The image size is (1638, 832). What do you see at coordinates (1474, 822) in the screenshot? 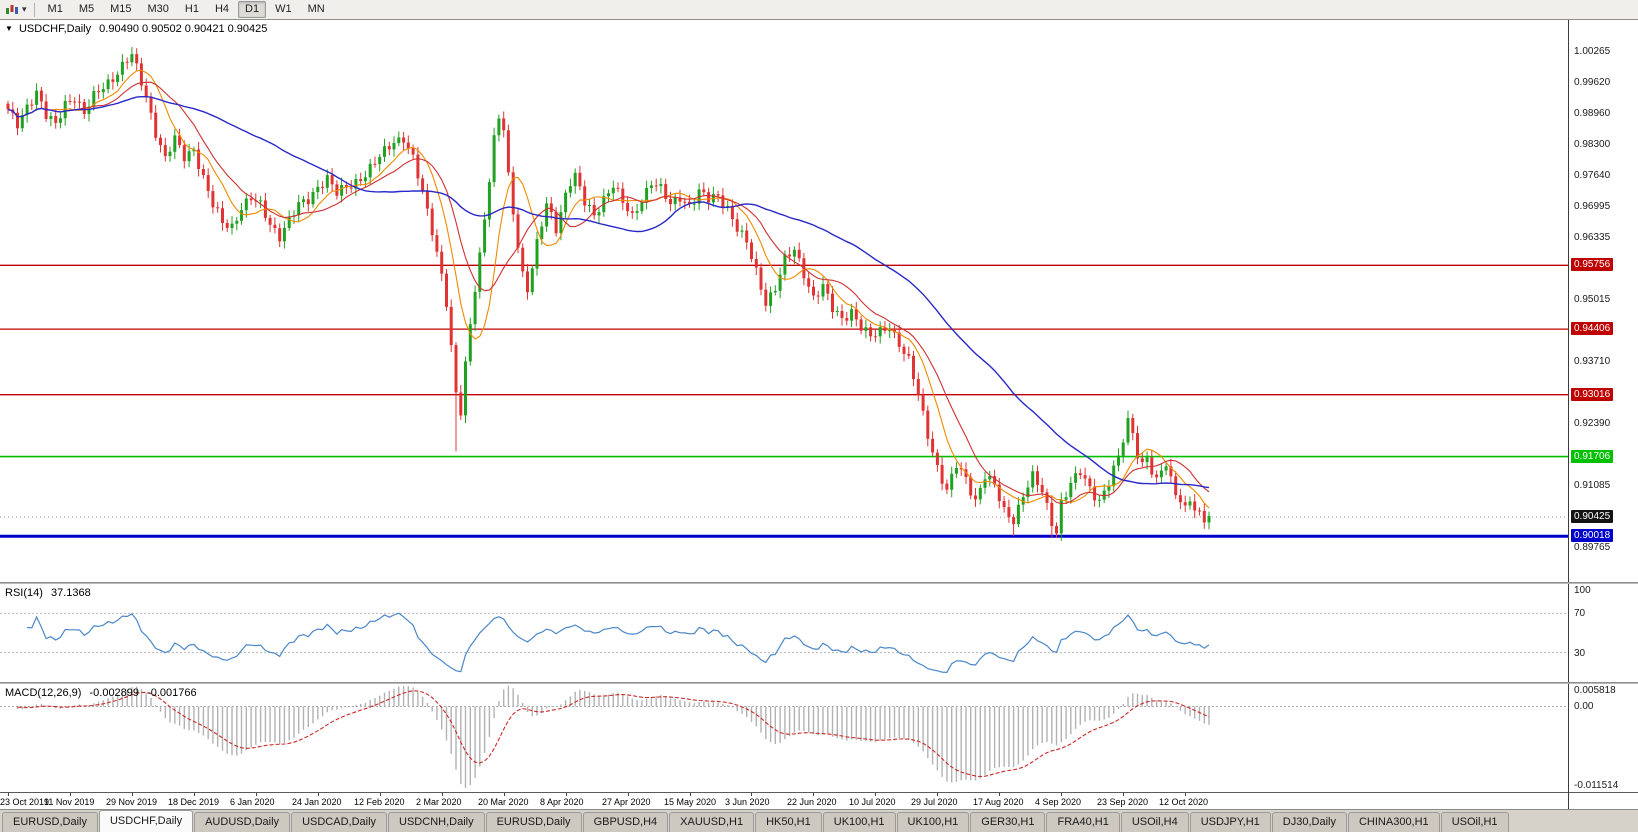
I see `chart-tab-usoil-h1: USOil,H1` at bounding box center [1474, 822].